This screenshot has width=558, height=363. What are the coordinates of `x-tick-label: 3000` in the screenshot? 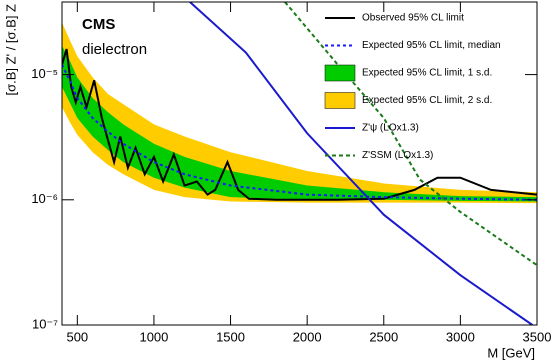 It's located at (460, 336).